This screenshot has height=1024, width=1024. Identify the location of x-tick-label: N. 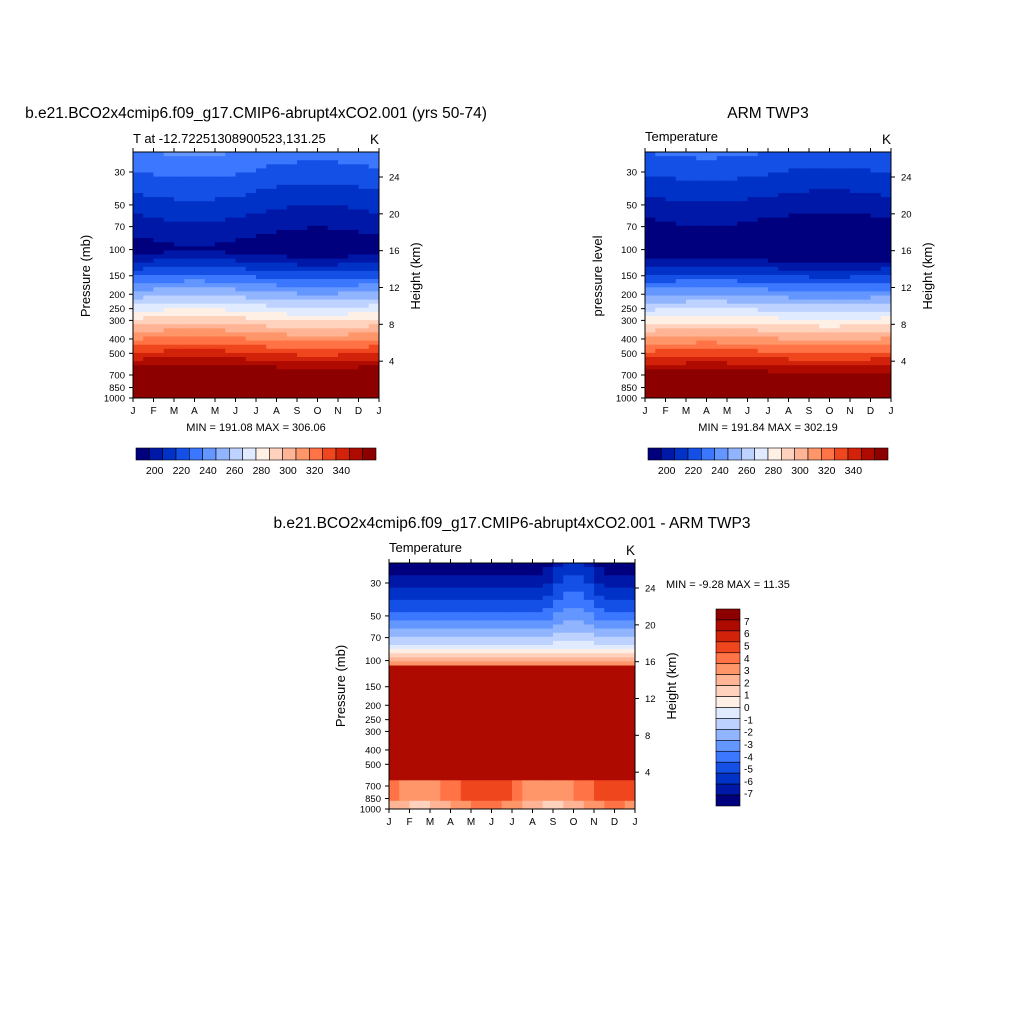
(849, 411).